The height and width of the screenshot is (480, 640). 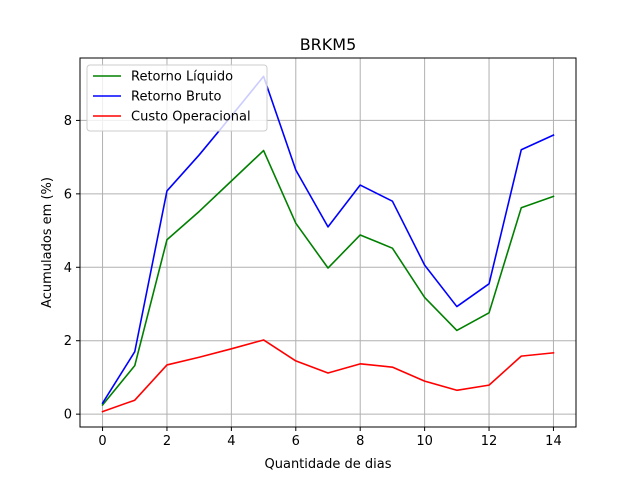 I want to click on x-tick-label: 6, so click(x=296, y=441).